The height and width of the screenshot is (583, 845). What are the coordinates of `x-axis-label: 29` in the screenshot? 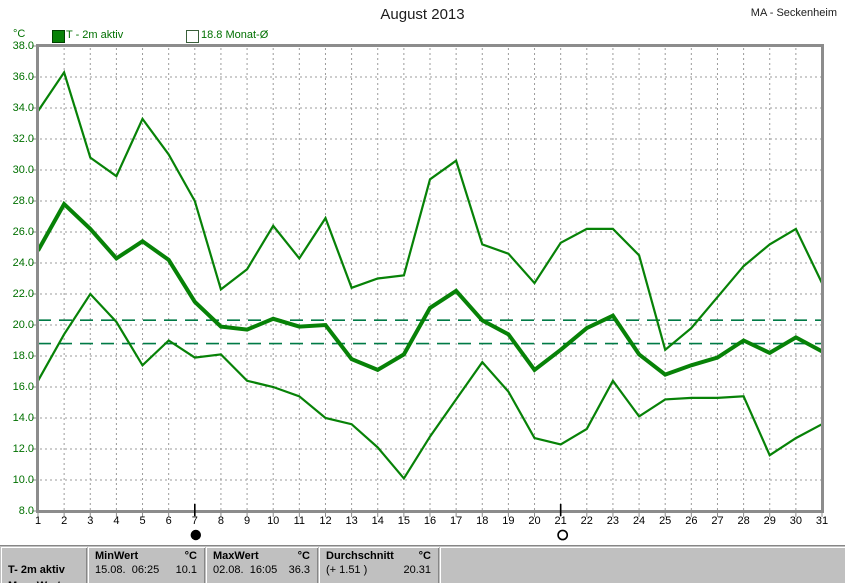 It's located at (769, 521).